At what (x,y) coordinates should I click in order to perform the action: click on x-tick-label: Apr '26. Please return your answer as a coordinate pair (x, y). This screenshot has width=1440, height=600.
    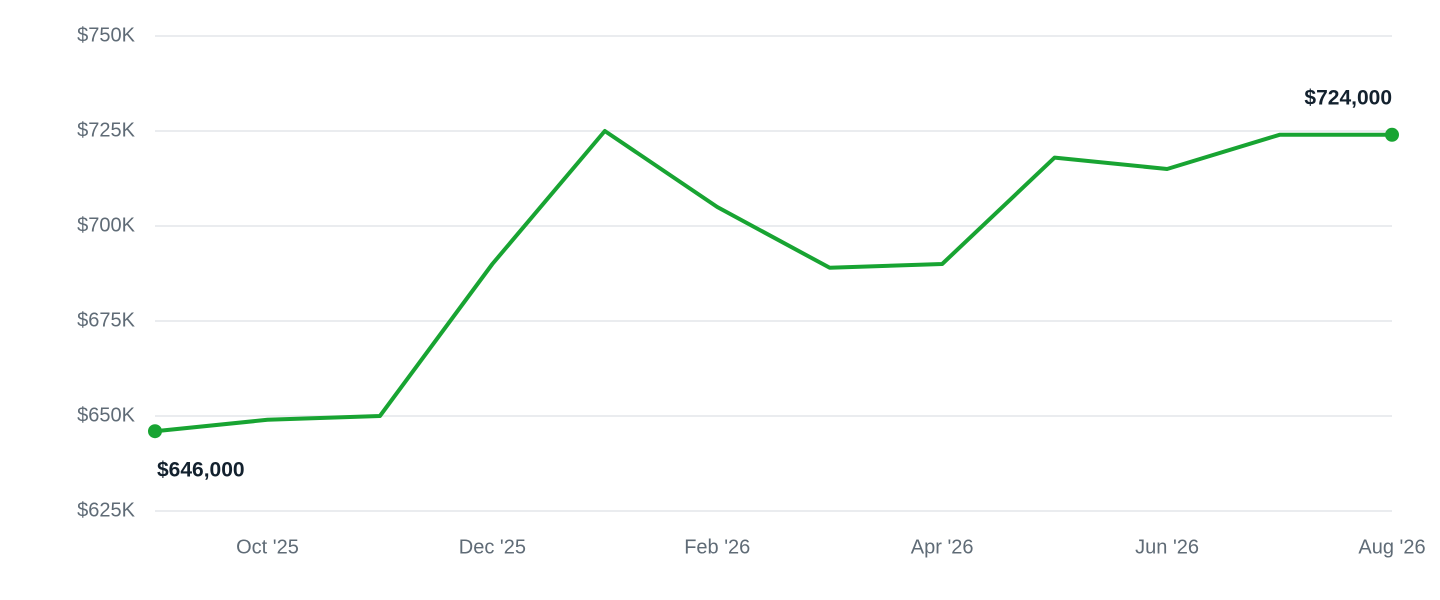
    Looking at the image, I should click on (942, 547).